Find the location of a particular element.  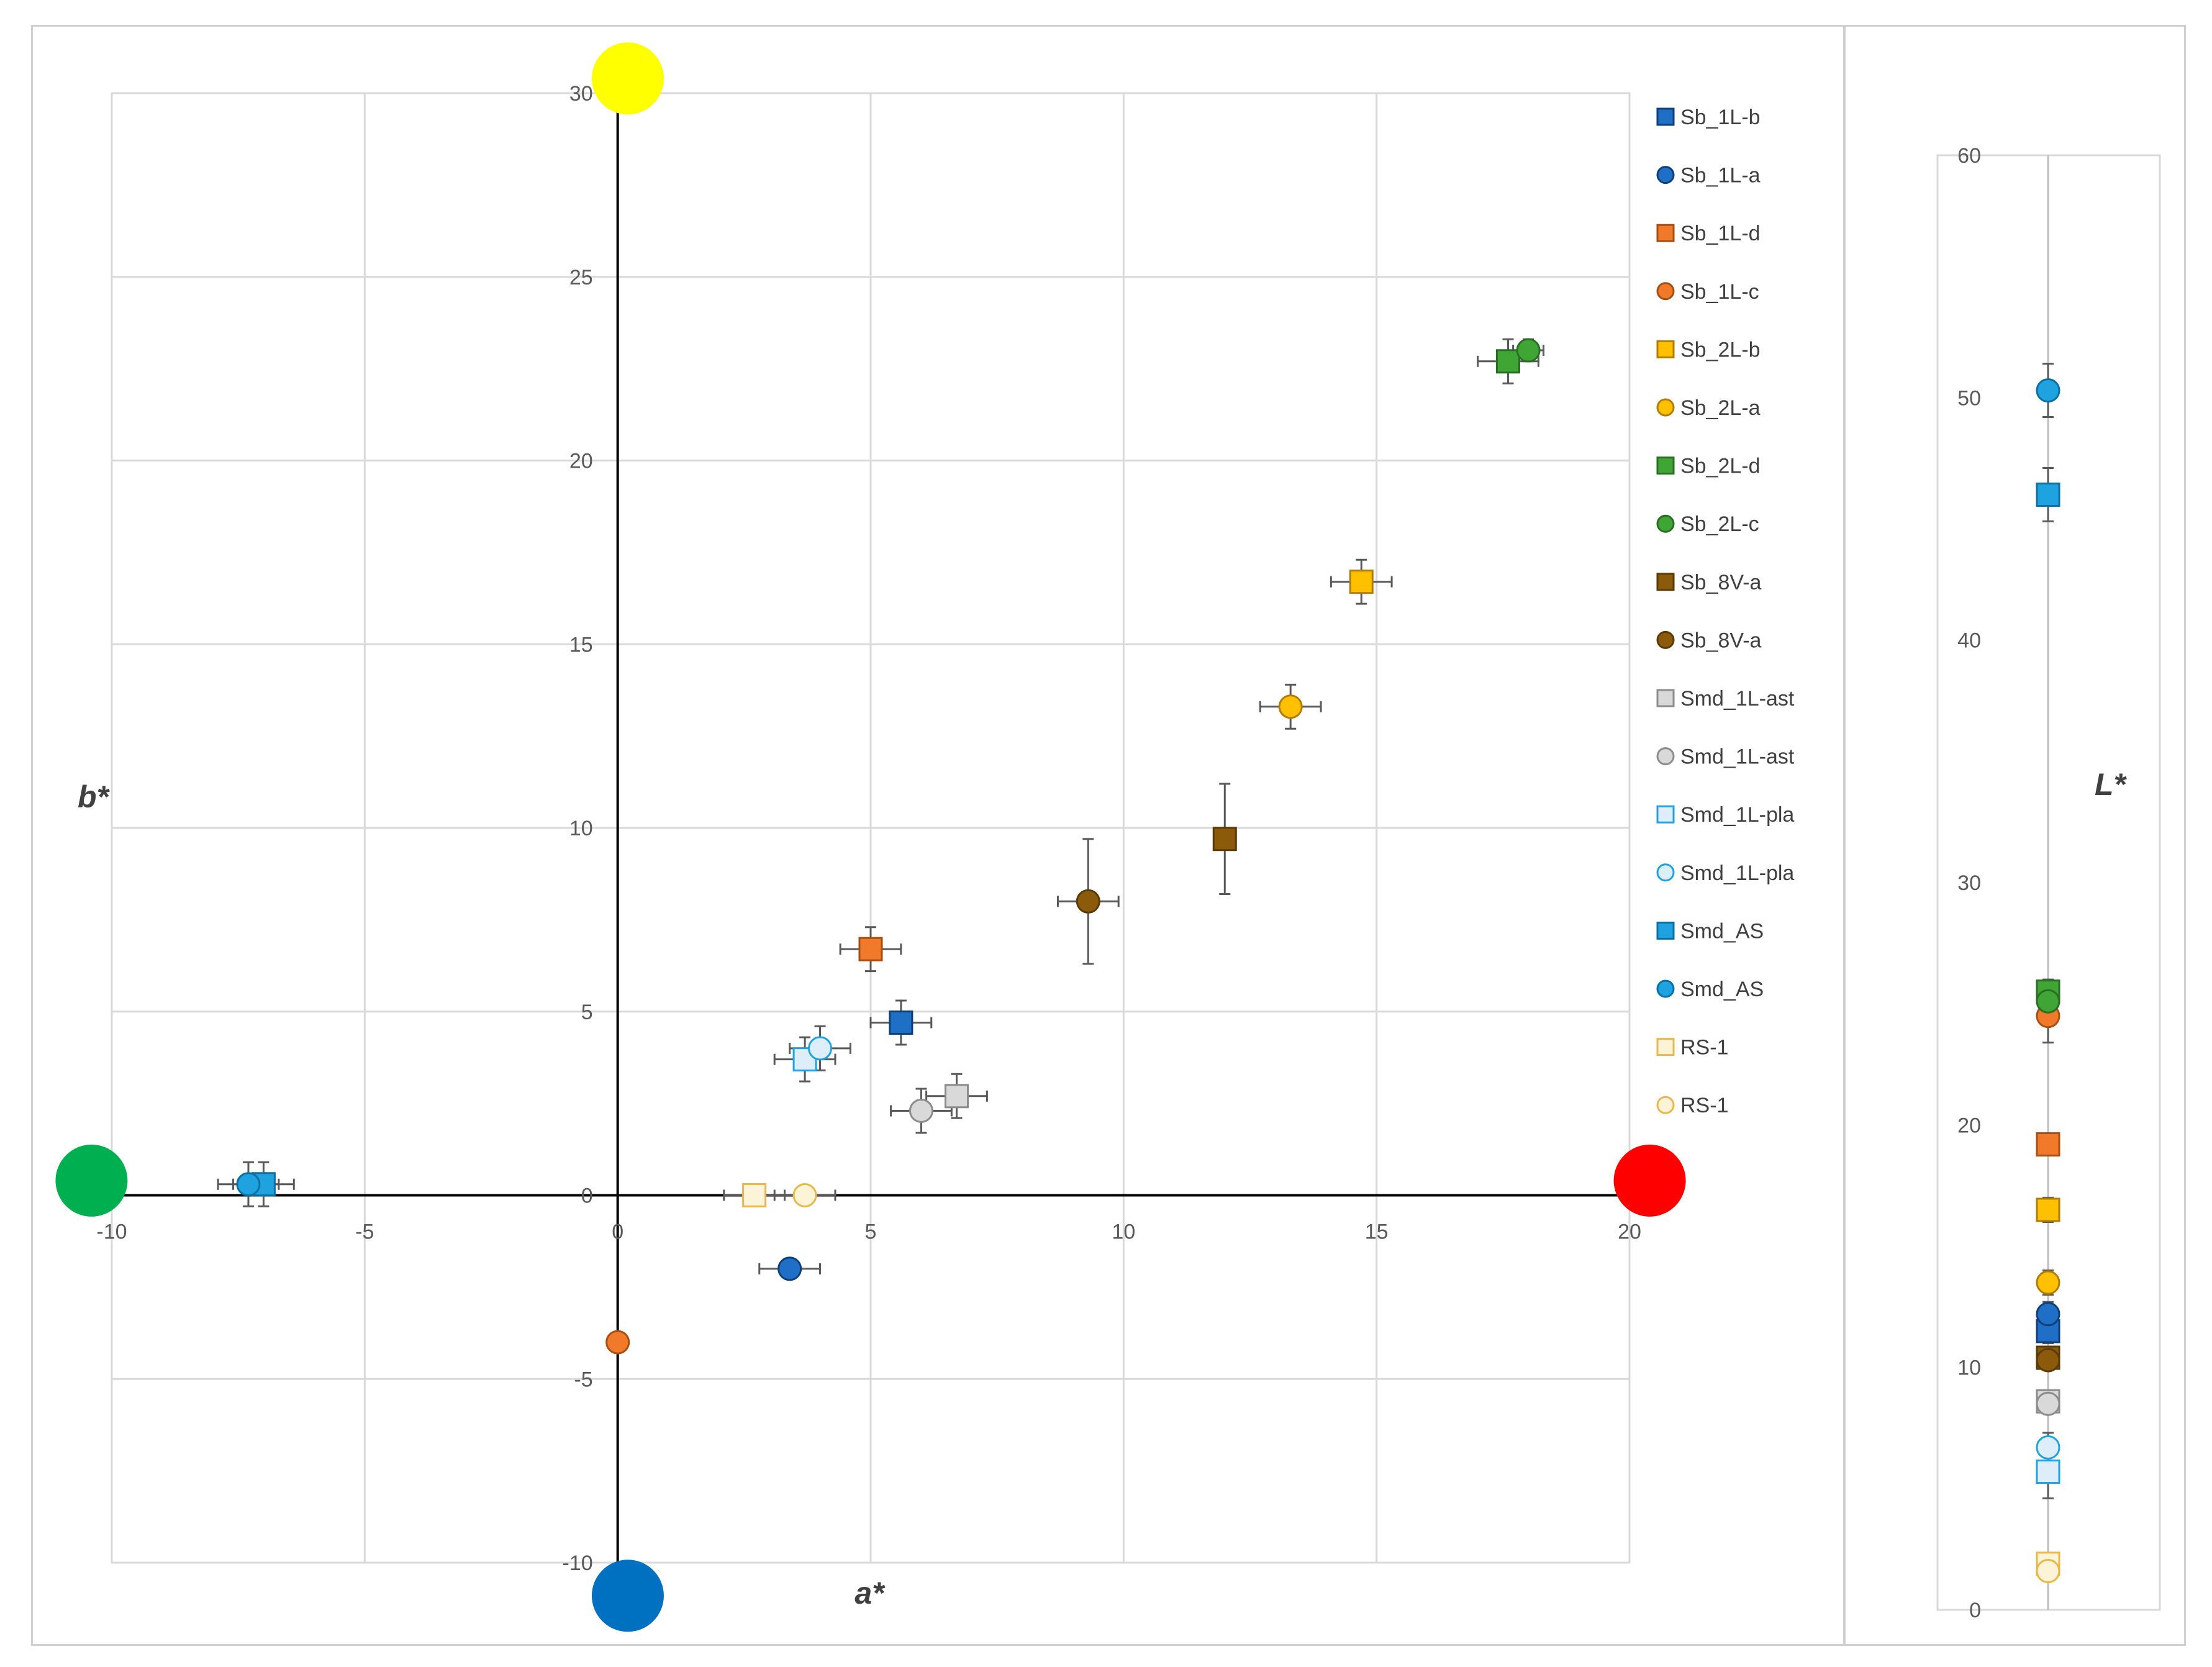

y-tick-label: 25 is located at coordinates (581, 277).